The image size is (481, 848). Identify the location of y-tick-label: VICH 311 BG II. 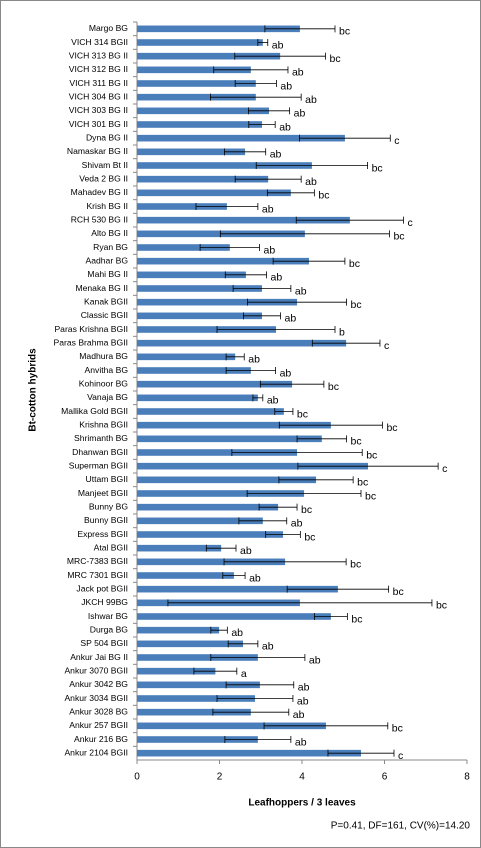
(98, 83).